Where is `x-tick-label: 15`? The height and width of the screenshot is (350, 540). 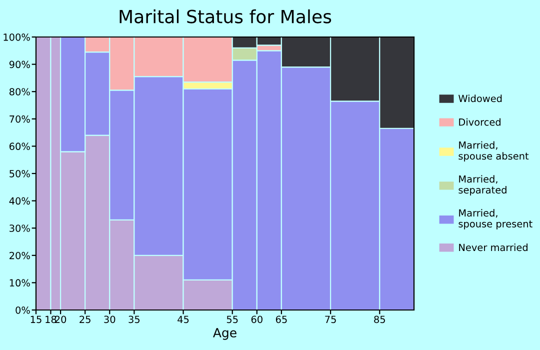
x-tick-label: 15 is located at coordinates (36, 320).